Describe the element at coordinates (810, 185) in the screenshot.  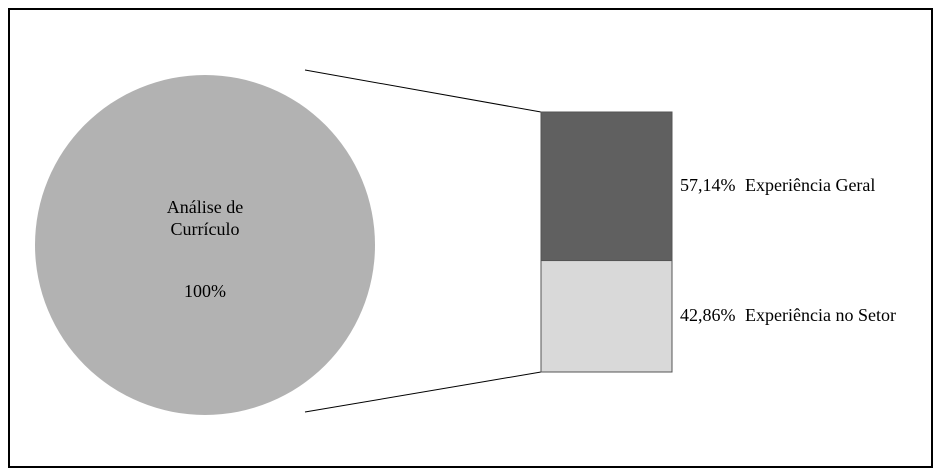
I see `segment-label: Experiência Geral` at that location.